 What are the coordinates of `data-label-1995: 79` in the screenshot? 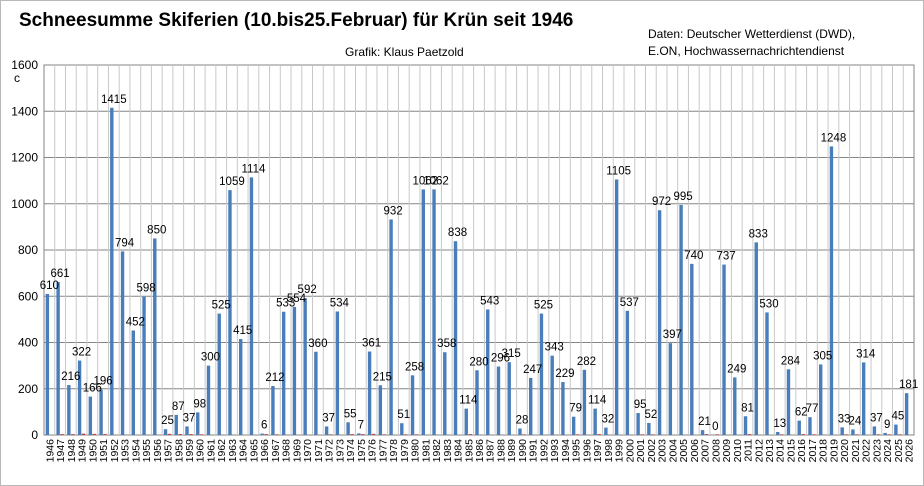 It's located at (575, 409).